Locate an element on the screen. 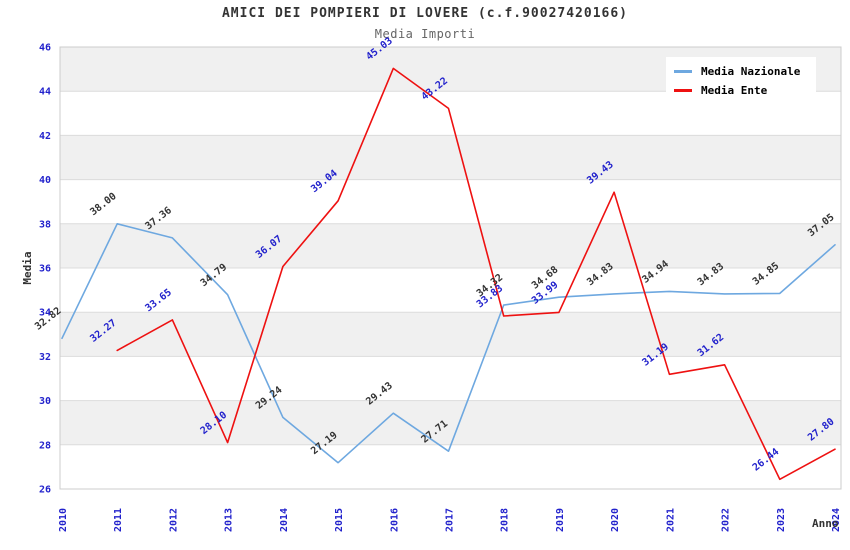  x-tick-label: 2020 is located at coordinates (615, 520).